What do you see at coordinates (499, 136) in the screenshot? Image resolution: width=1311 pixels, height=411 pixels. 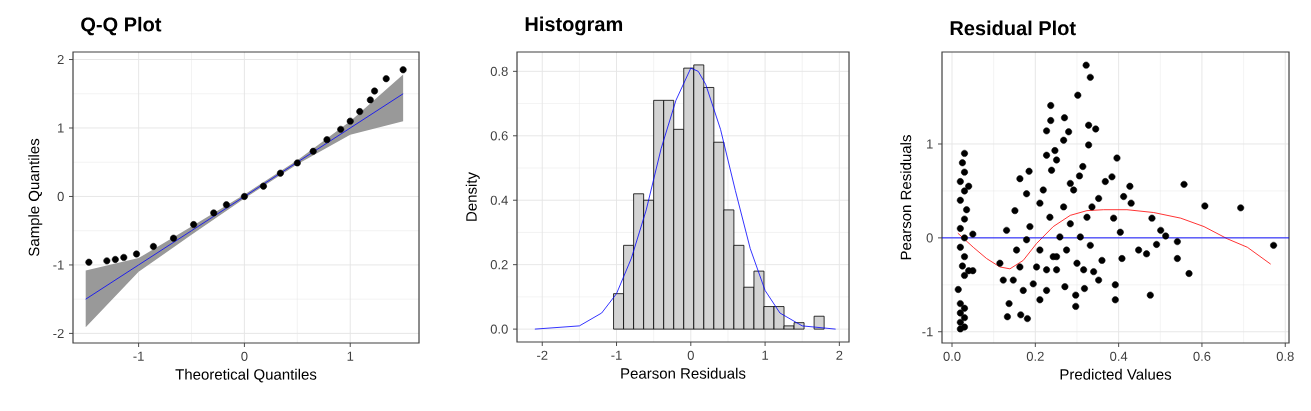 I see `y-tick-label: 0.6` at bounding box center [499, 136].